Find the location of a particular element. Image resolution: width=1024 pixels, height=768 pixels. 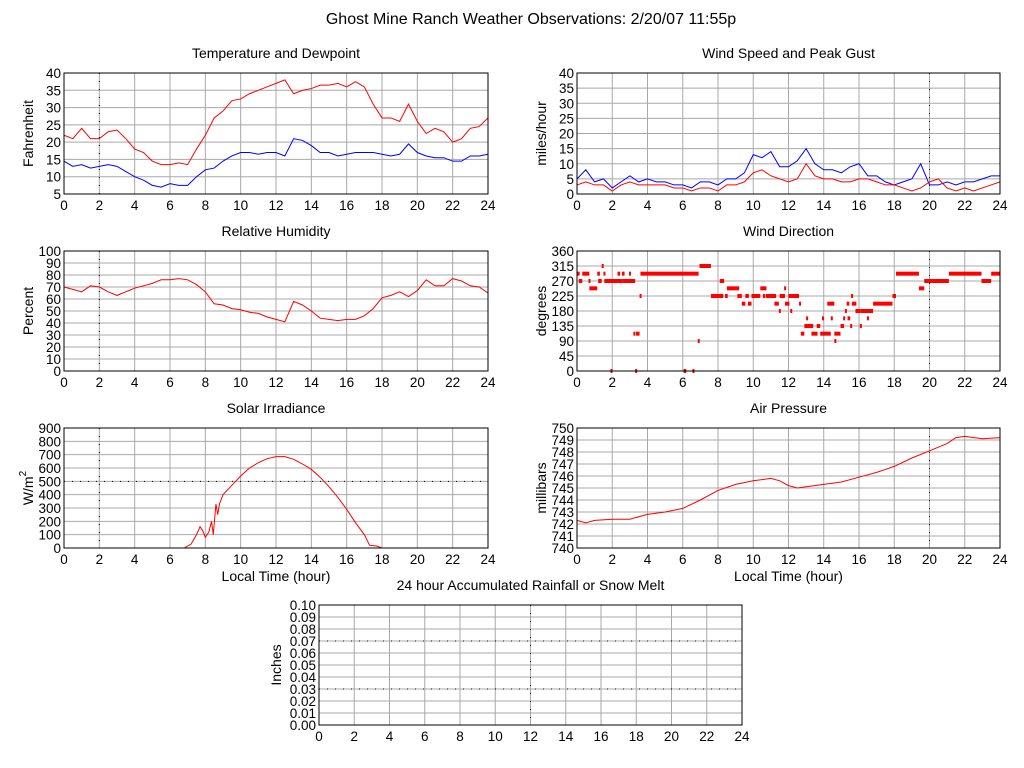

y-tick-label: 60 is located at coordinates (53, 299).